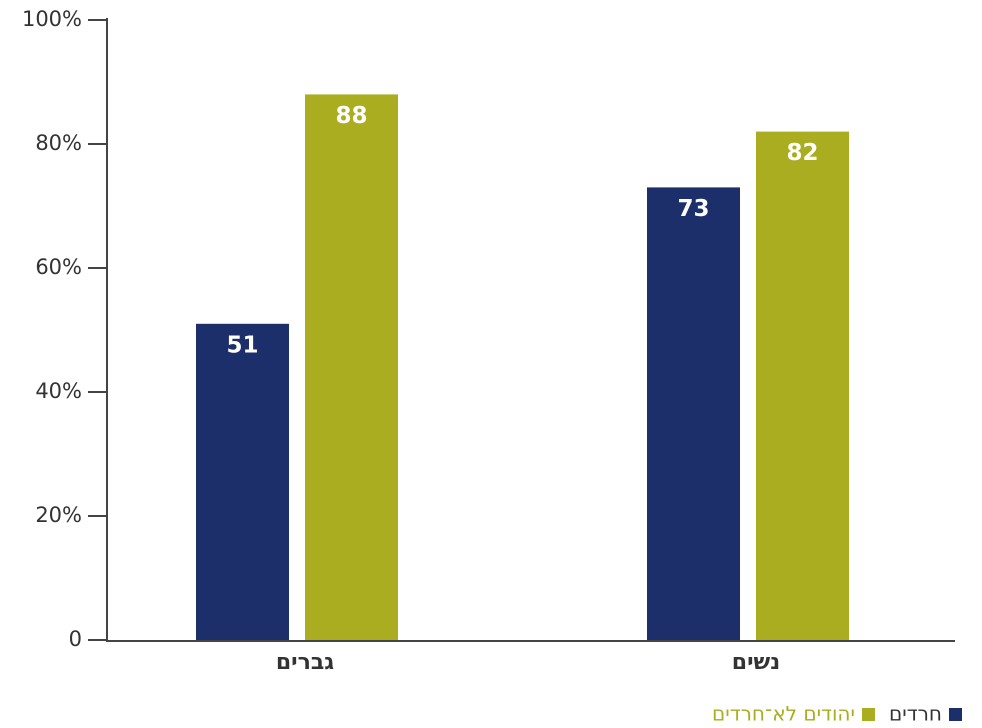 The height and width of the screenshot is (728, 982). I want to click on value-label: 82, so click(802, 153).